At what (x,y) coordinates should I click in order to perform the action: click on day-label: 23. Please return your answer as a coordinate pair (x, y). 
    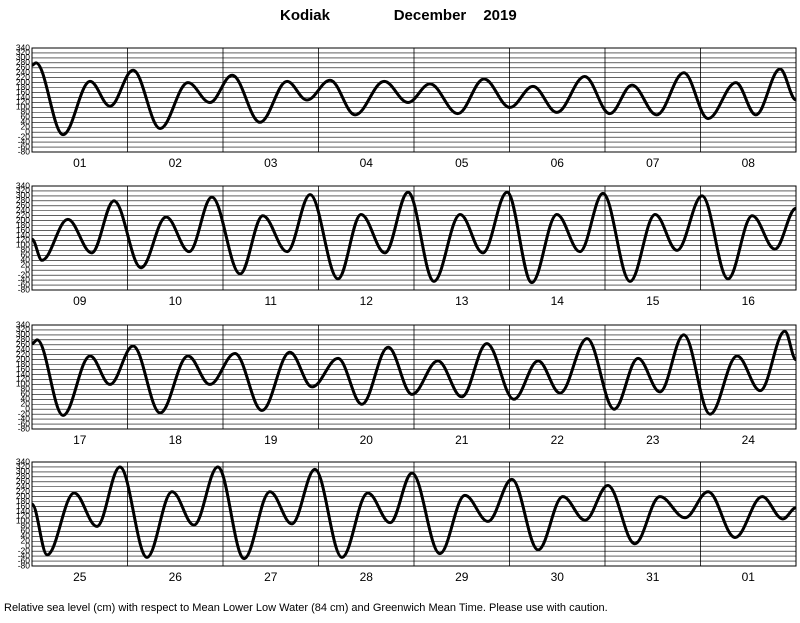
    Looking at the image, I should click on (653, 440).